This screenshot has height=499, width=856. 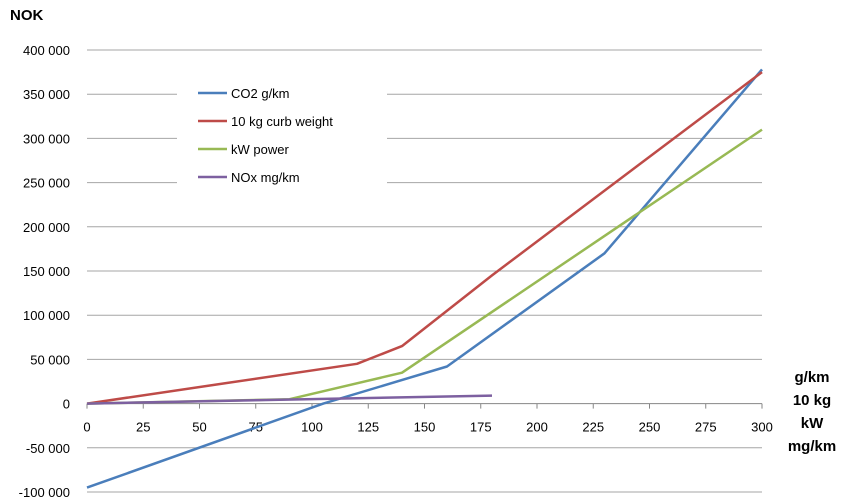 I want to click on x-tick-label: 150, so click(x=425, y=427).